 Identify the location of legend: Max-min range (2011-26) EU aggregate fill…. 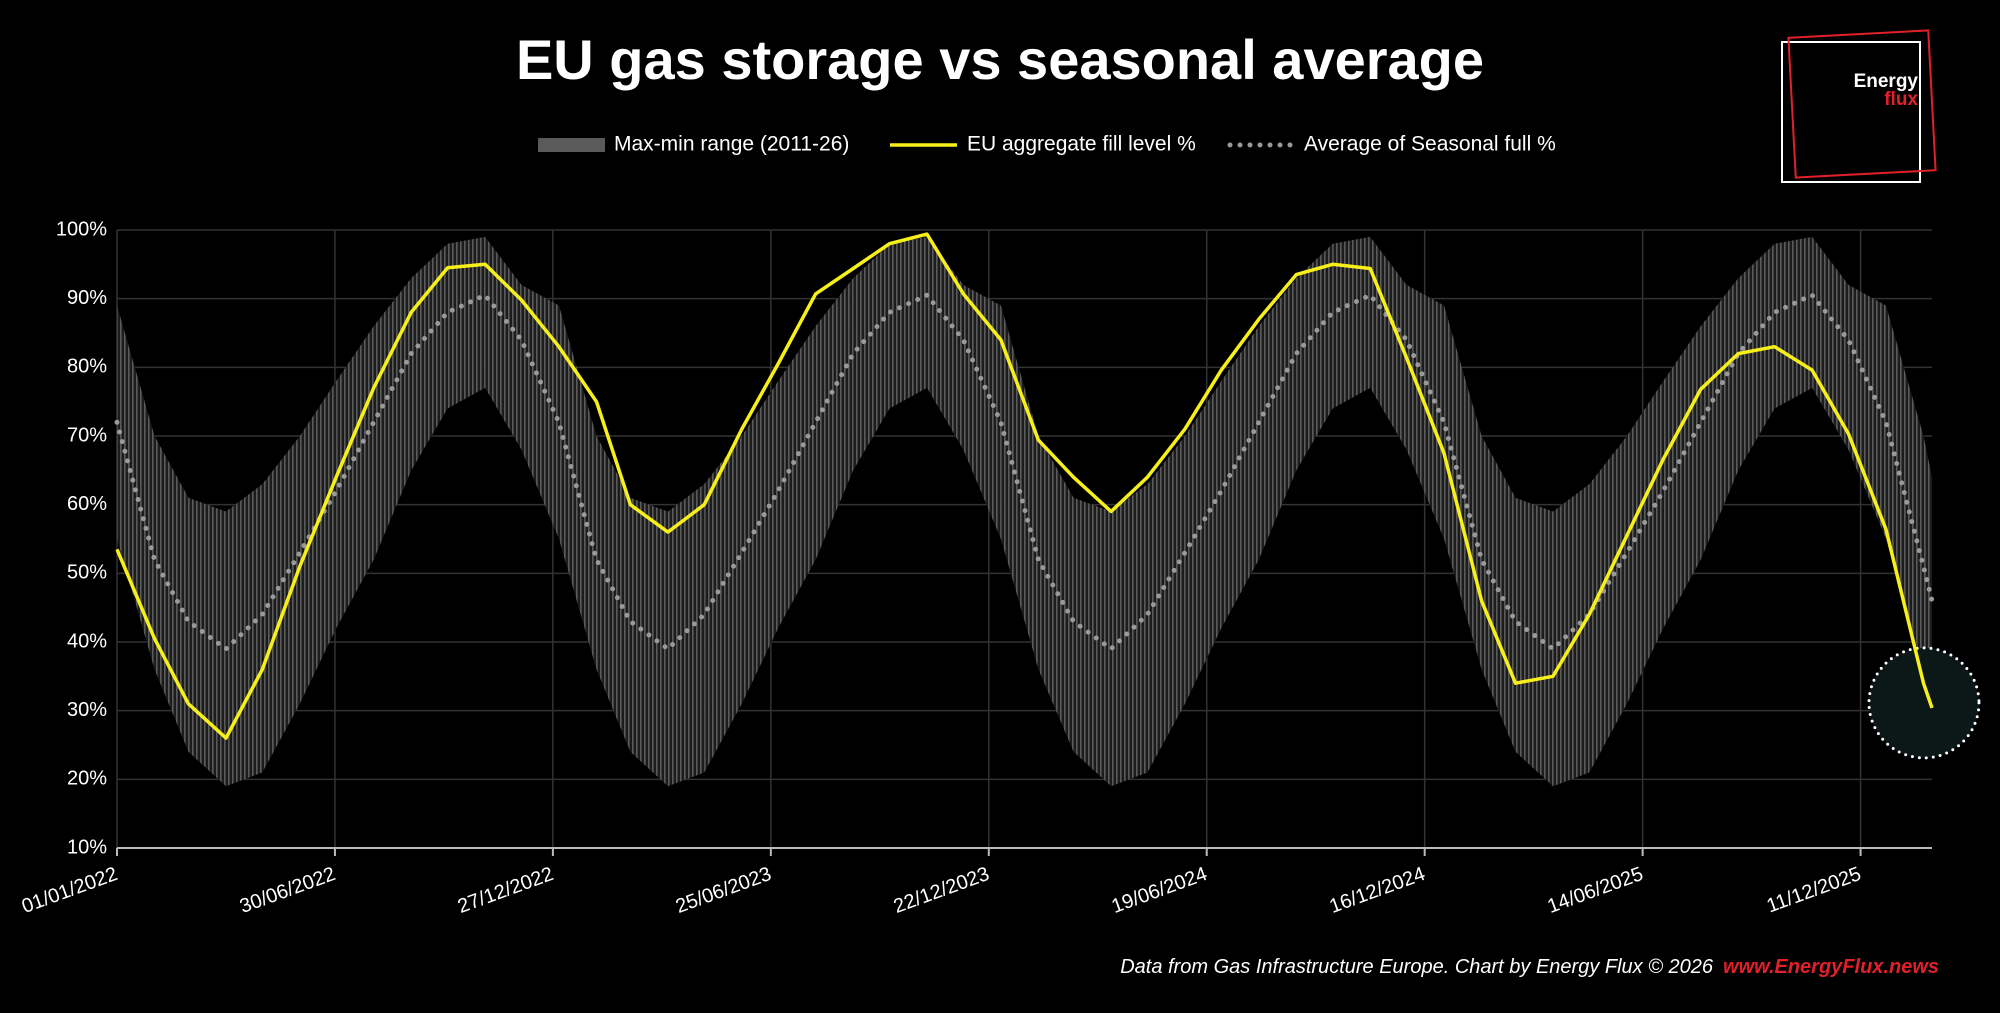
(1047, 144).